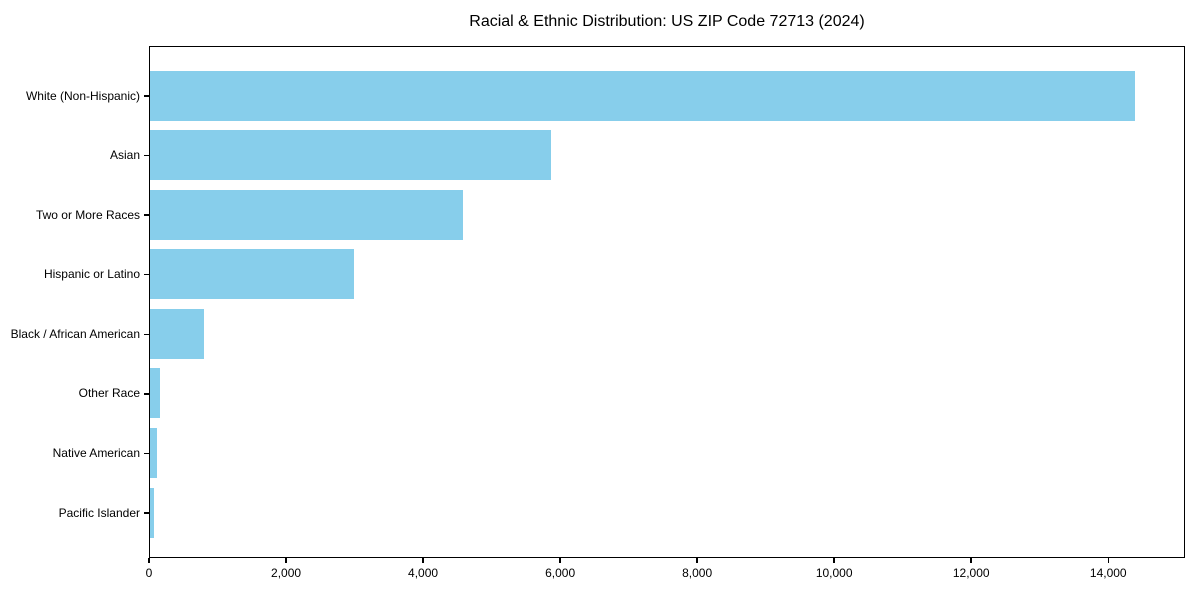 The image size is (1200, 600). Describe the element at coordinates (155, 393) in the screenshot. I see `bar-other-race` at that location.